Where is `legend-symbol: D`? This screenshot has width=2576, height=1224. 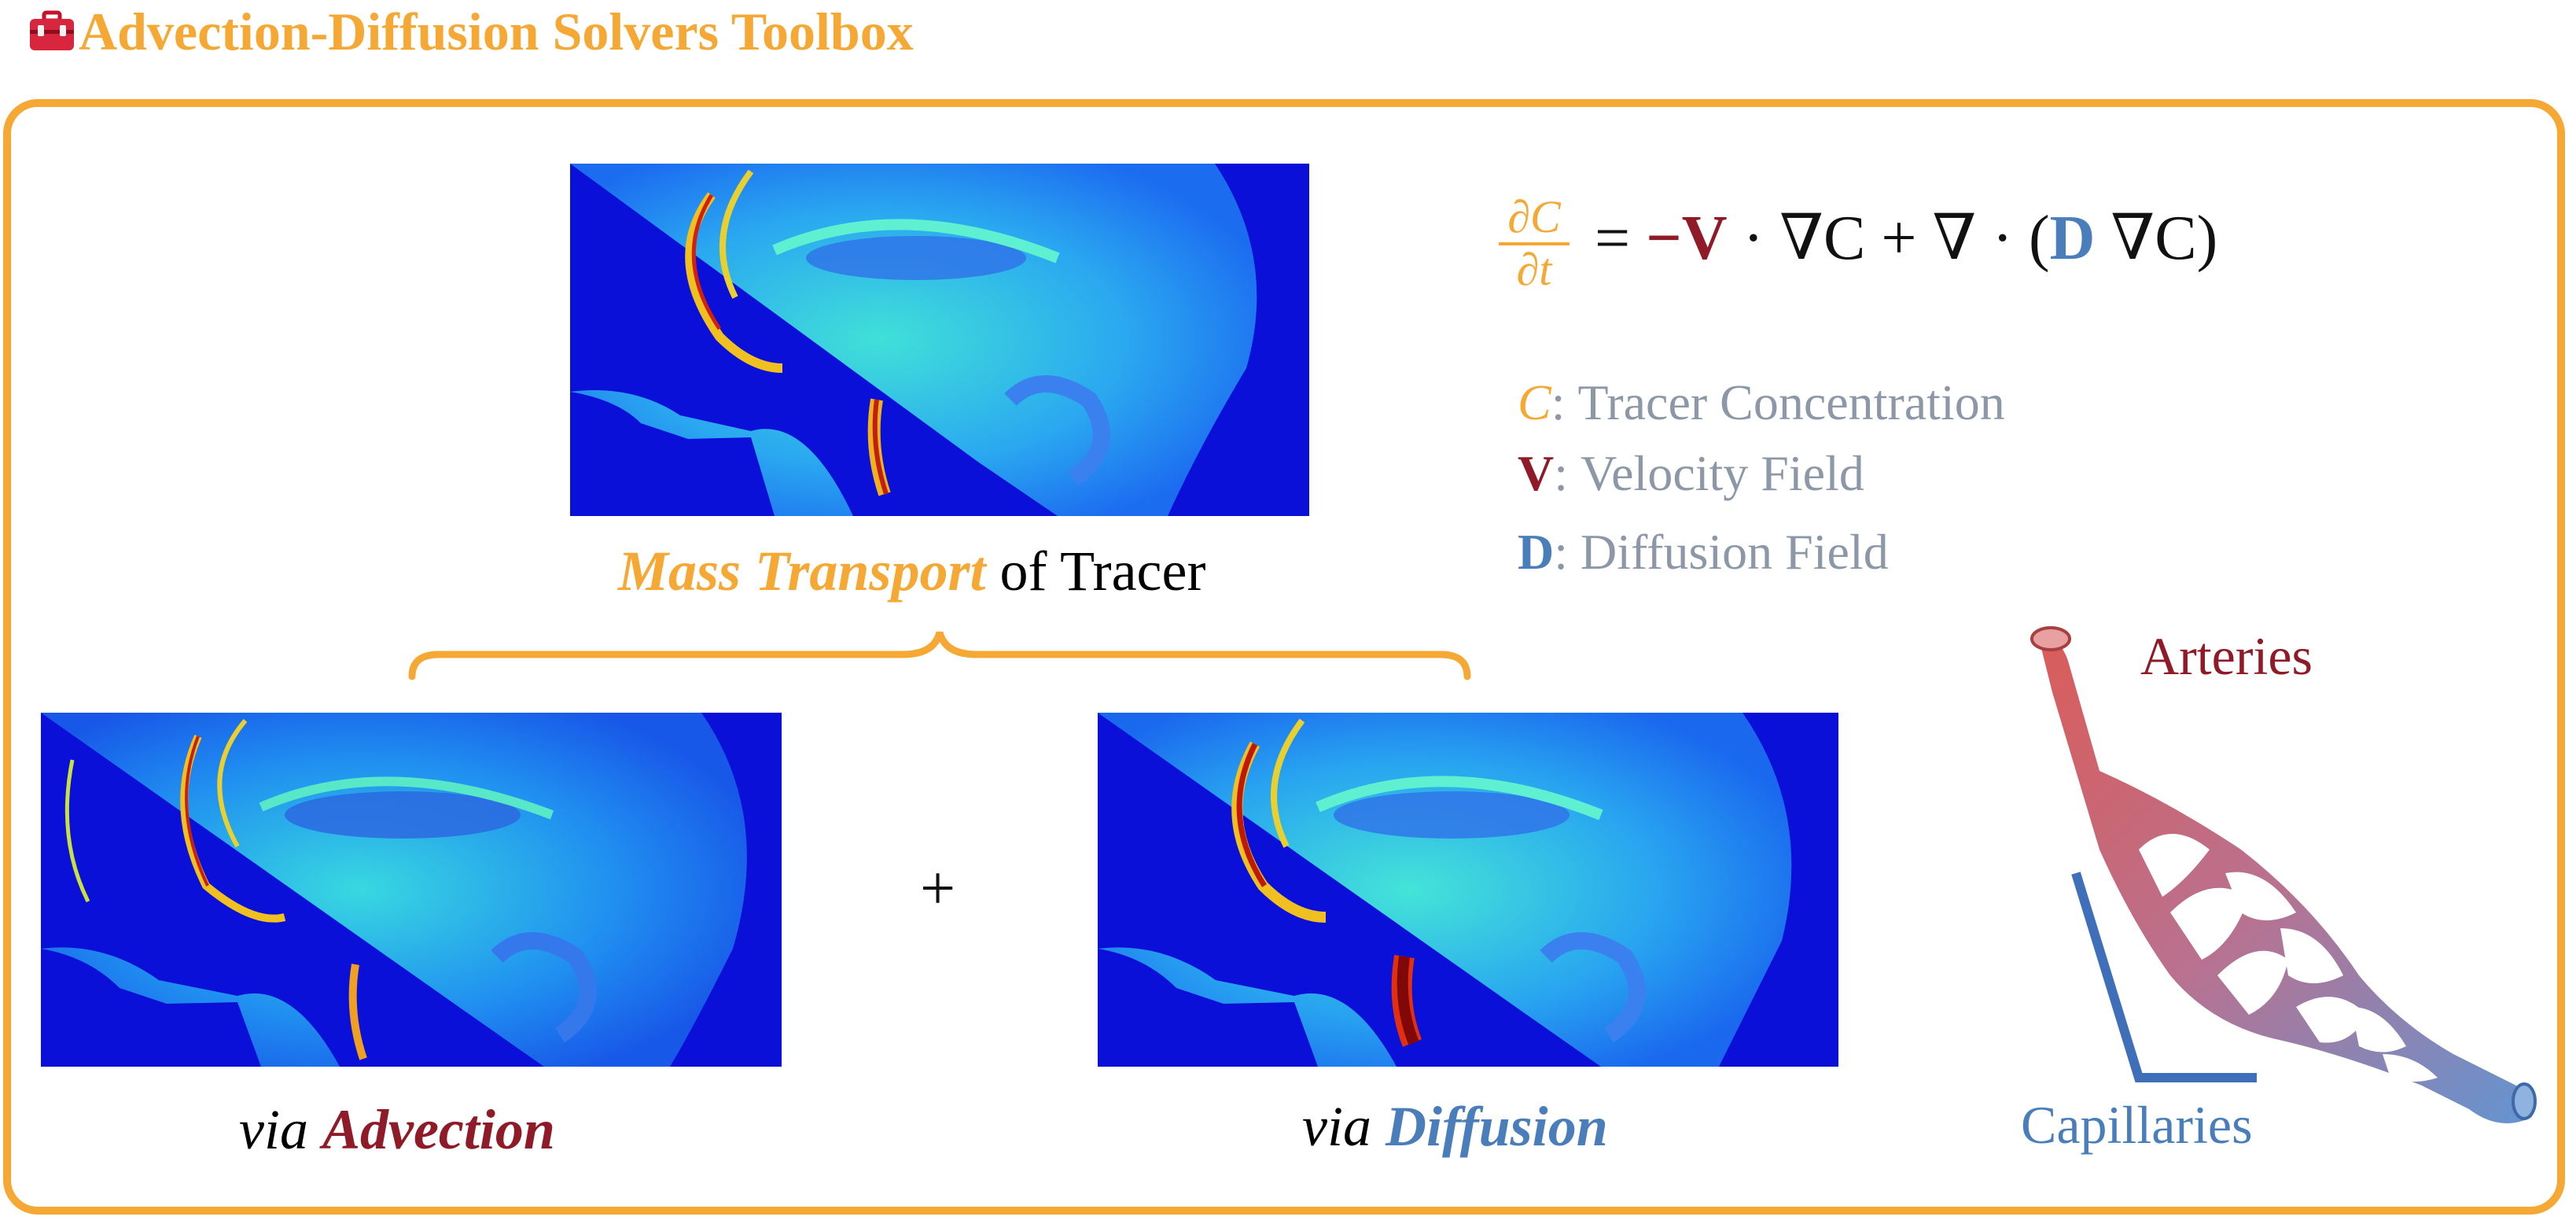 legend-symbol: D is located at coordinates (1537, 552).